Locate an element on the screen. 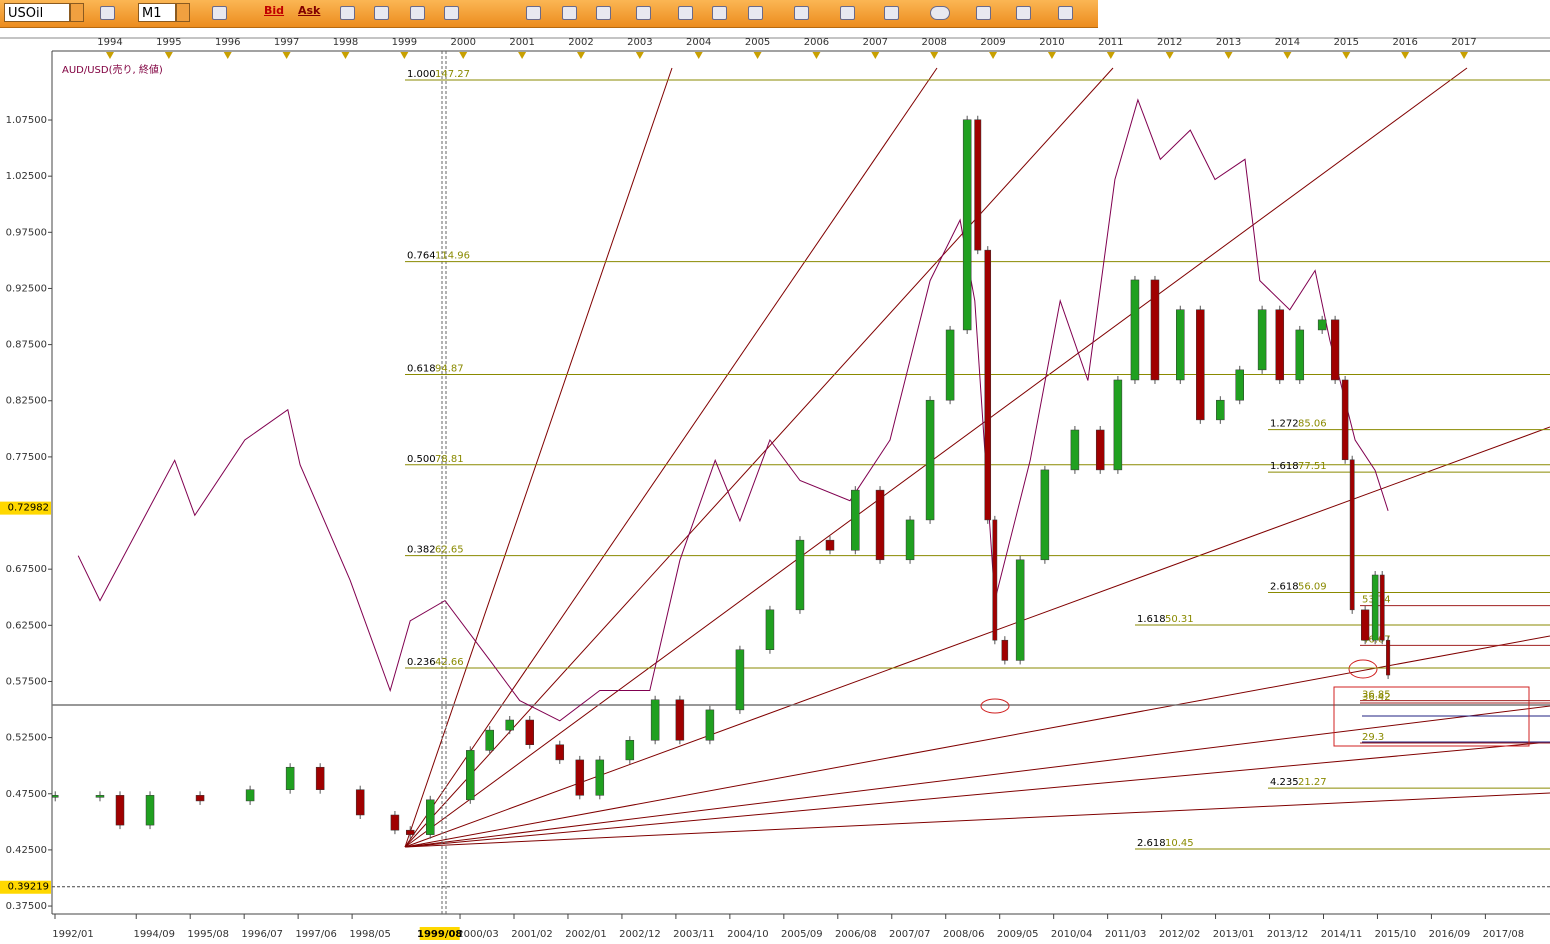  year-label: 2010 is located at coordinates (1051, 42).